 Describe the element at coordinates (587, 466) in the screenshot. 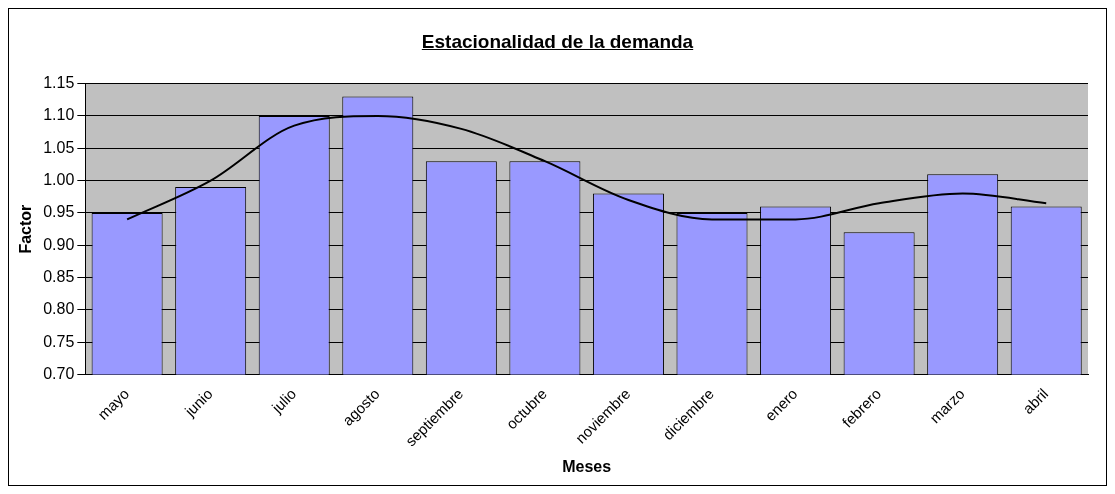

I see `x-axis-title: Meses` at that location.